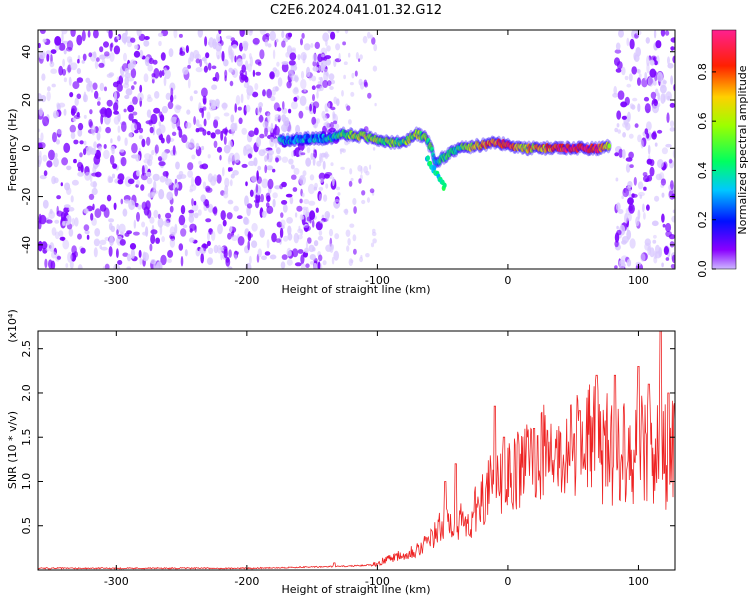 The image size is (750, 600). Describe the element at coordinates (116, 581) in the screenshot. I see `x-tick-label: -300` at that location.